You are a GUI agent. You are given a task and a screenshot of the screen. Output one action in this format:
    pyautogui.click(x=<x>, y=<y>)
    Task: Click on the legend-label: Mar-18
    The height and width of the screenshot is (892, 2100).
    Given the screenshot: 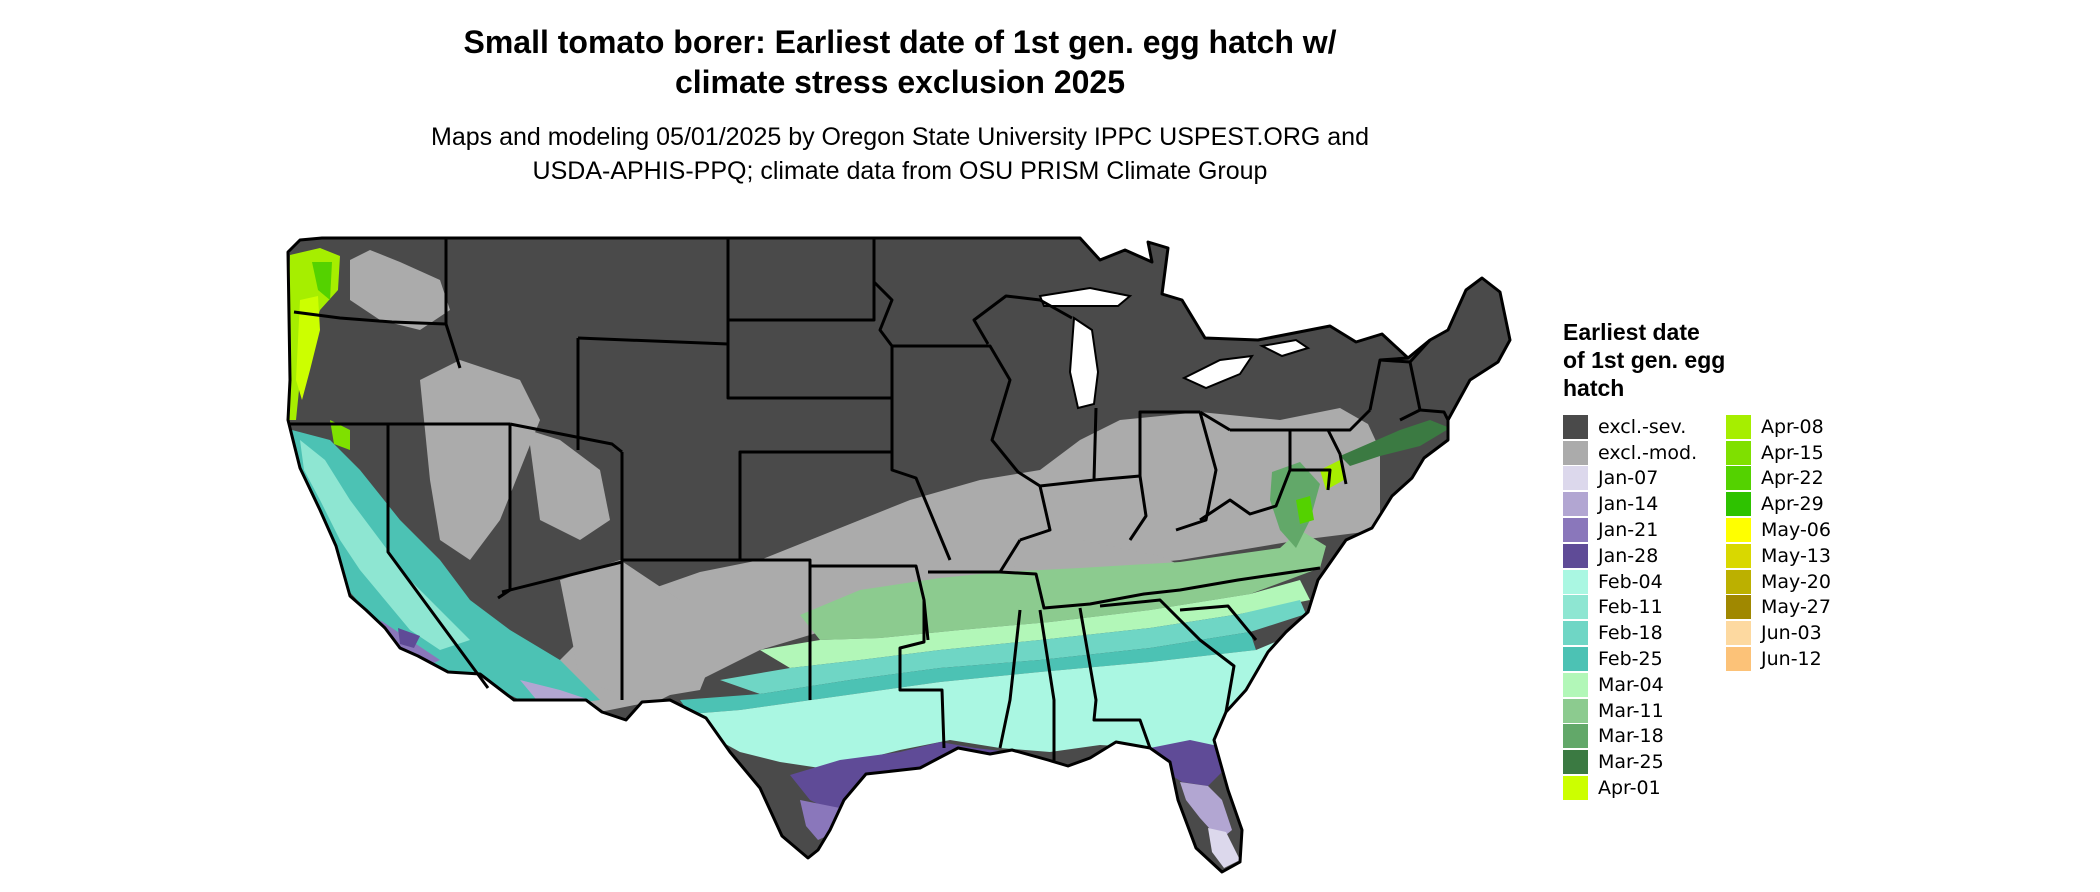 What is the action you would take?
    pyautogui.click(x=1631, y=736)
    